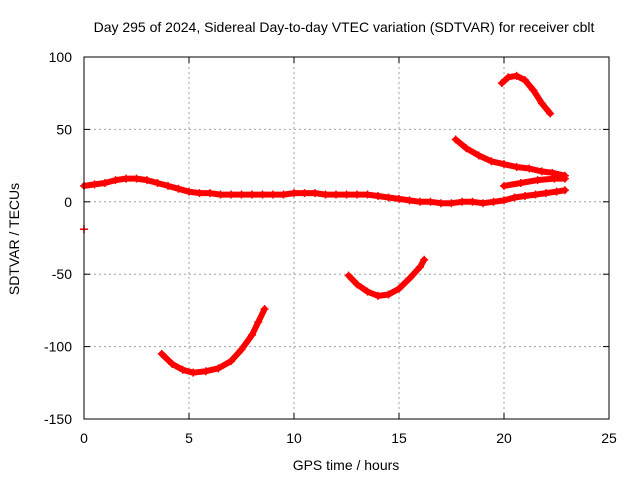 Image resolution: width=640 pixels, height=480 pixels. What do you see at coordinates (213, 340) in the screenshot?
I see `series-arc-low` at bounding box center [213, 340].